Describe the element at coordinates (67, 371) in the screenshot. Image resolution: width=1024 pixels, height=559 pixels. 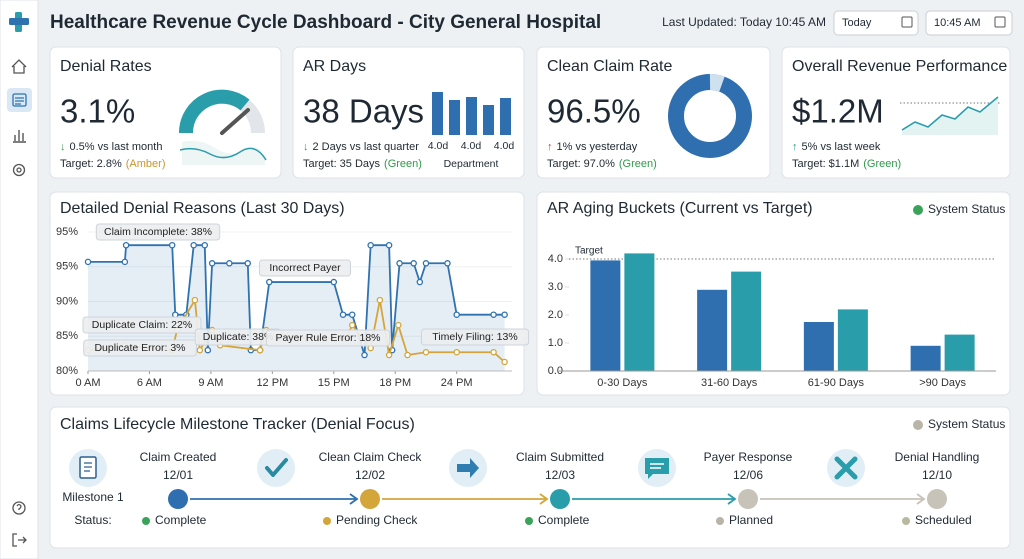
I see `y-tick-label: 80%` at that location.